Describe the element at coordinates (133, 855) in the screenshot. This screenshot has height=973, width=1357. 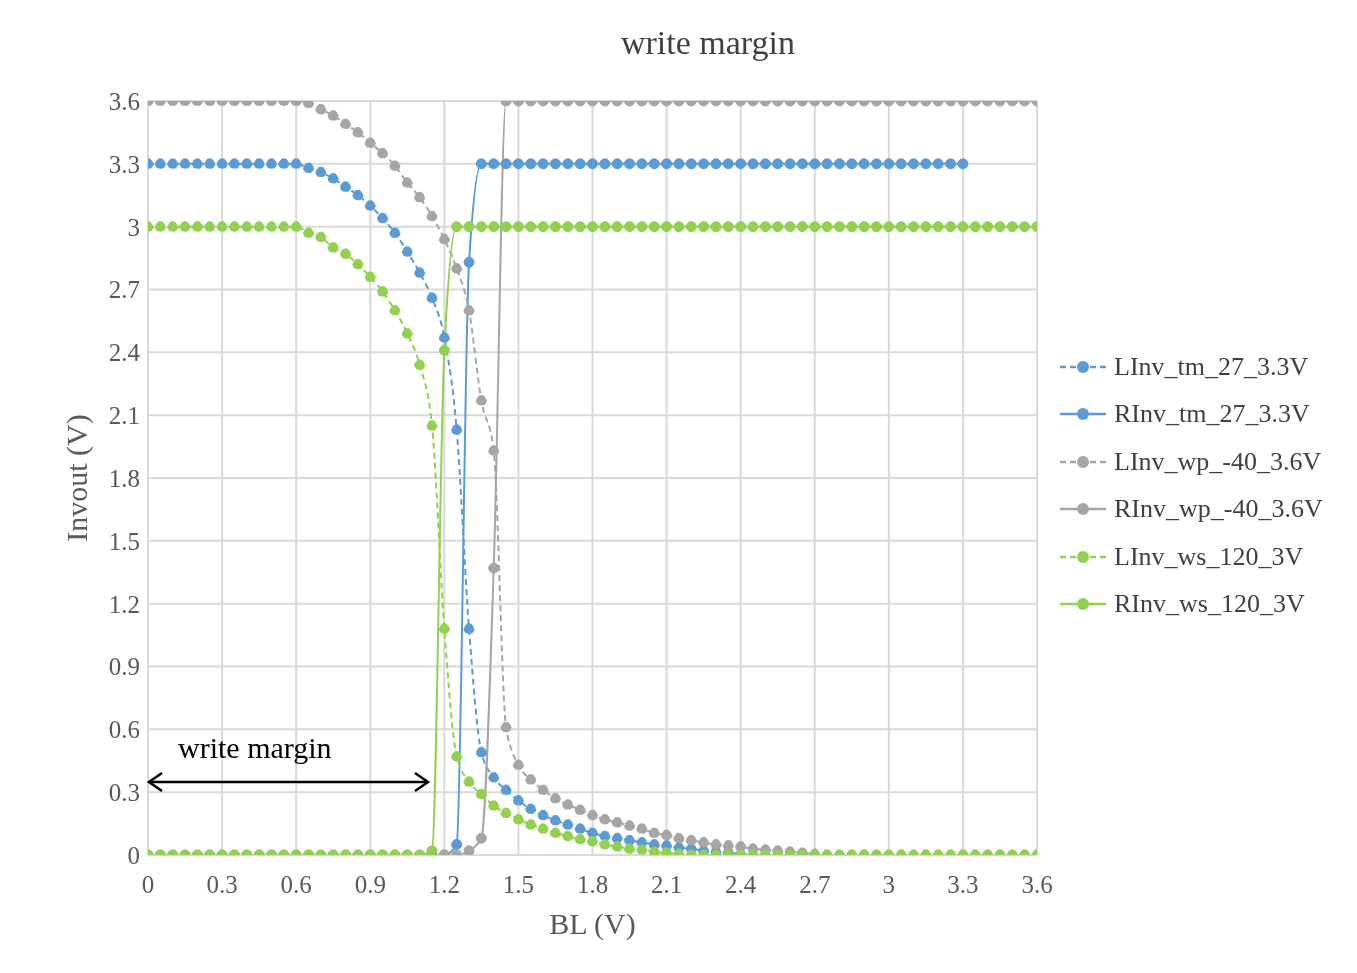
I see `y-tick-label: 0` at that location.